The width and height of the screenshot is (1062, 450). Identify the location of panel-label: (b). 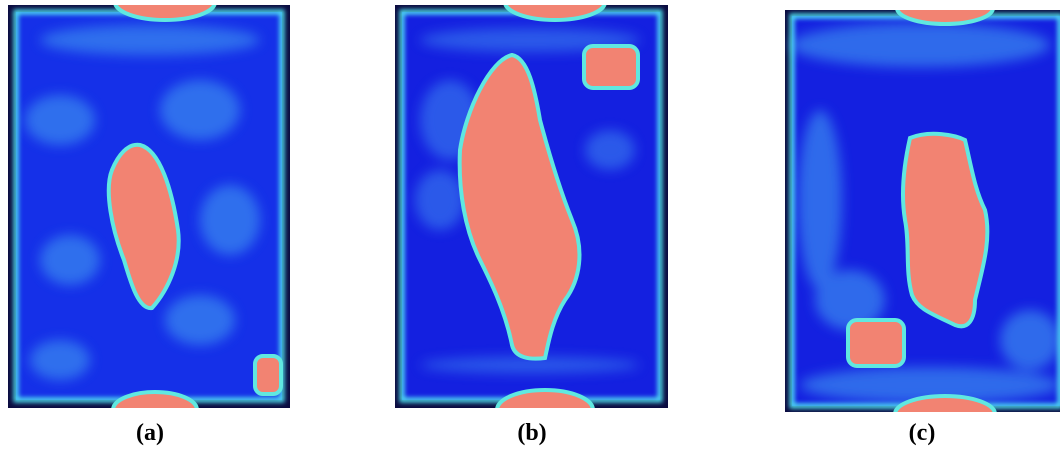
(531, 433).